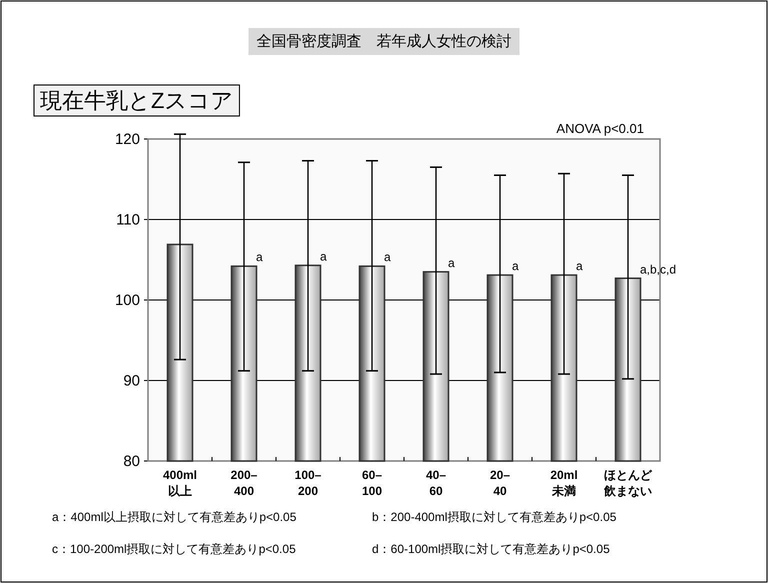  Describe the element at coordinates (244, 483) in the screenshot. I see `x-tick-label: 200– 400` at that location.